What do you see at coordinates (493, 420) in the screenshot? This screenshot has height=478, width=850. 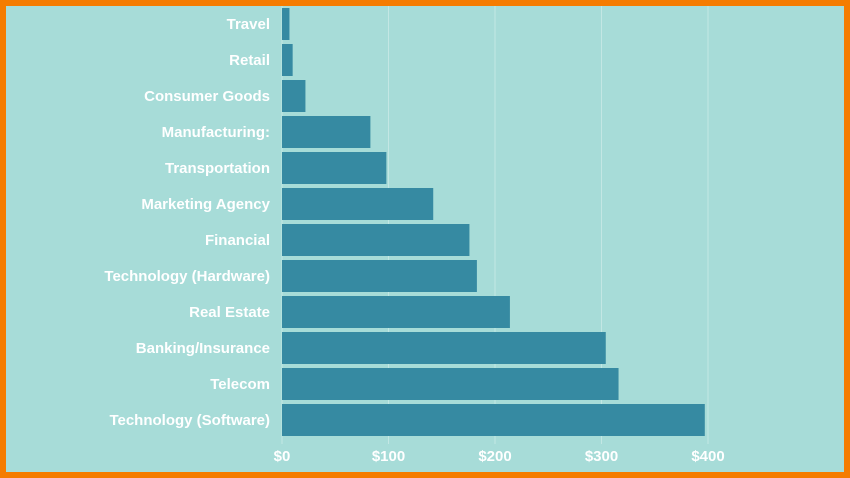 I see `bar-technology-software` at bounding box center [493, 420].